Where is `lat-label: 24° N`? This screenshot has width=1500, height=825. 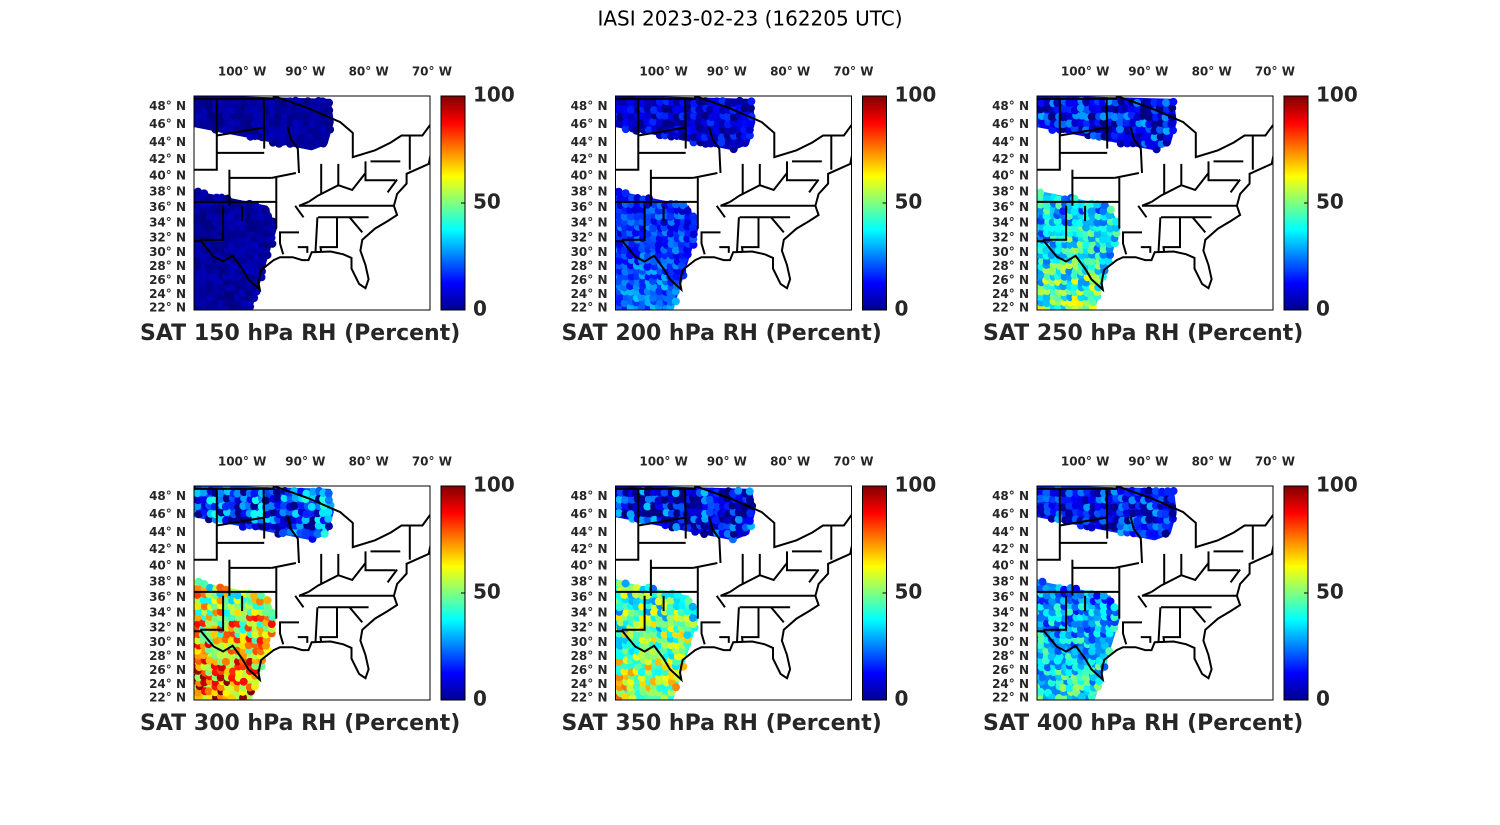
lat-label: 24° N is located at coordinates (589, 684).